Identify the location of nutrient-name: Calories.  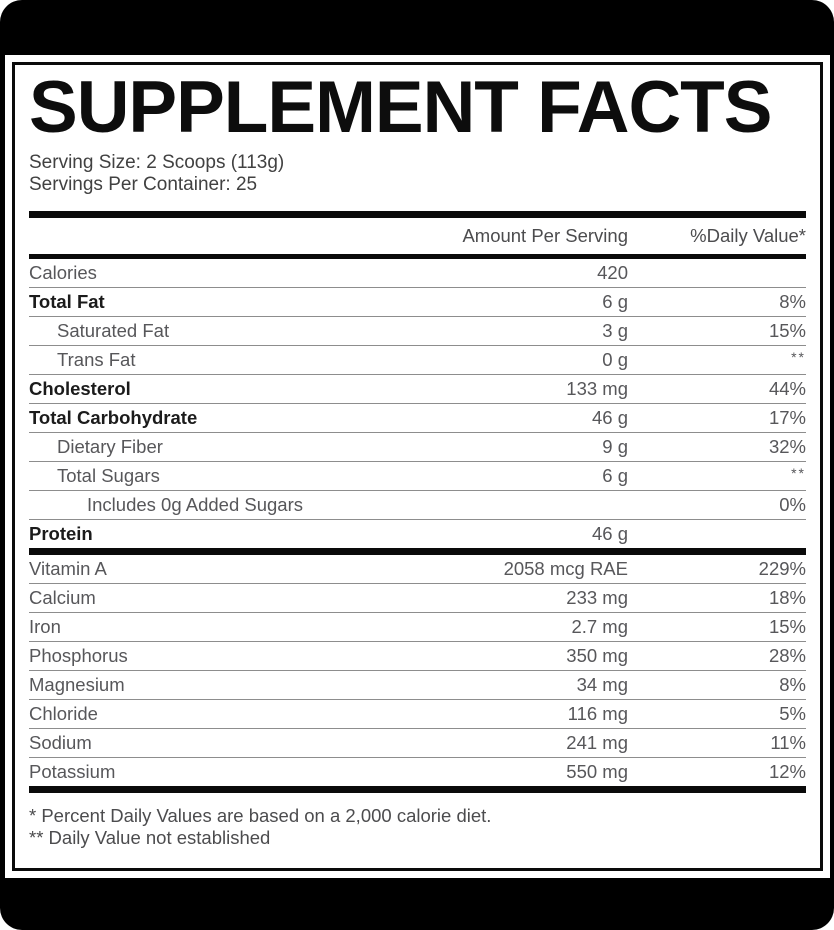
(63, 272).